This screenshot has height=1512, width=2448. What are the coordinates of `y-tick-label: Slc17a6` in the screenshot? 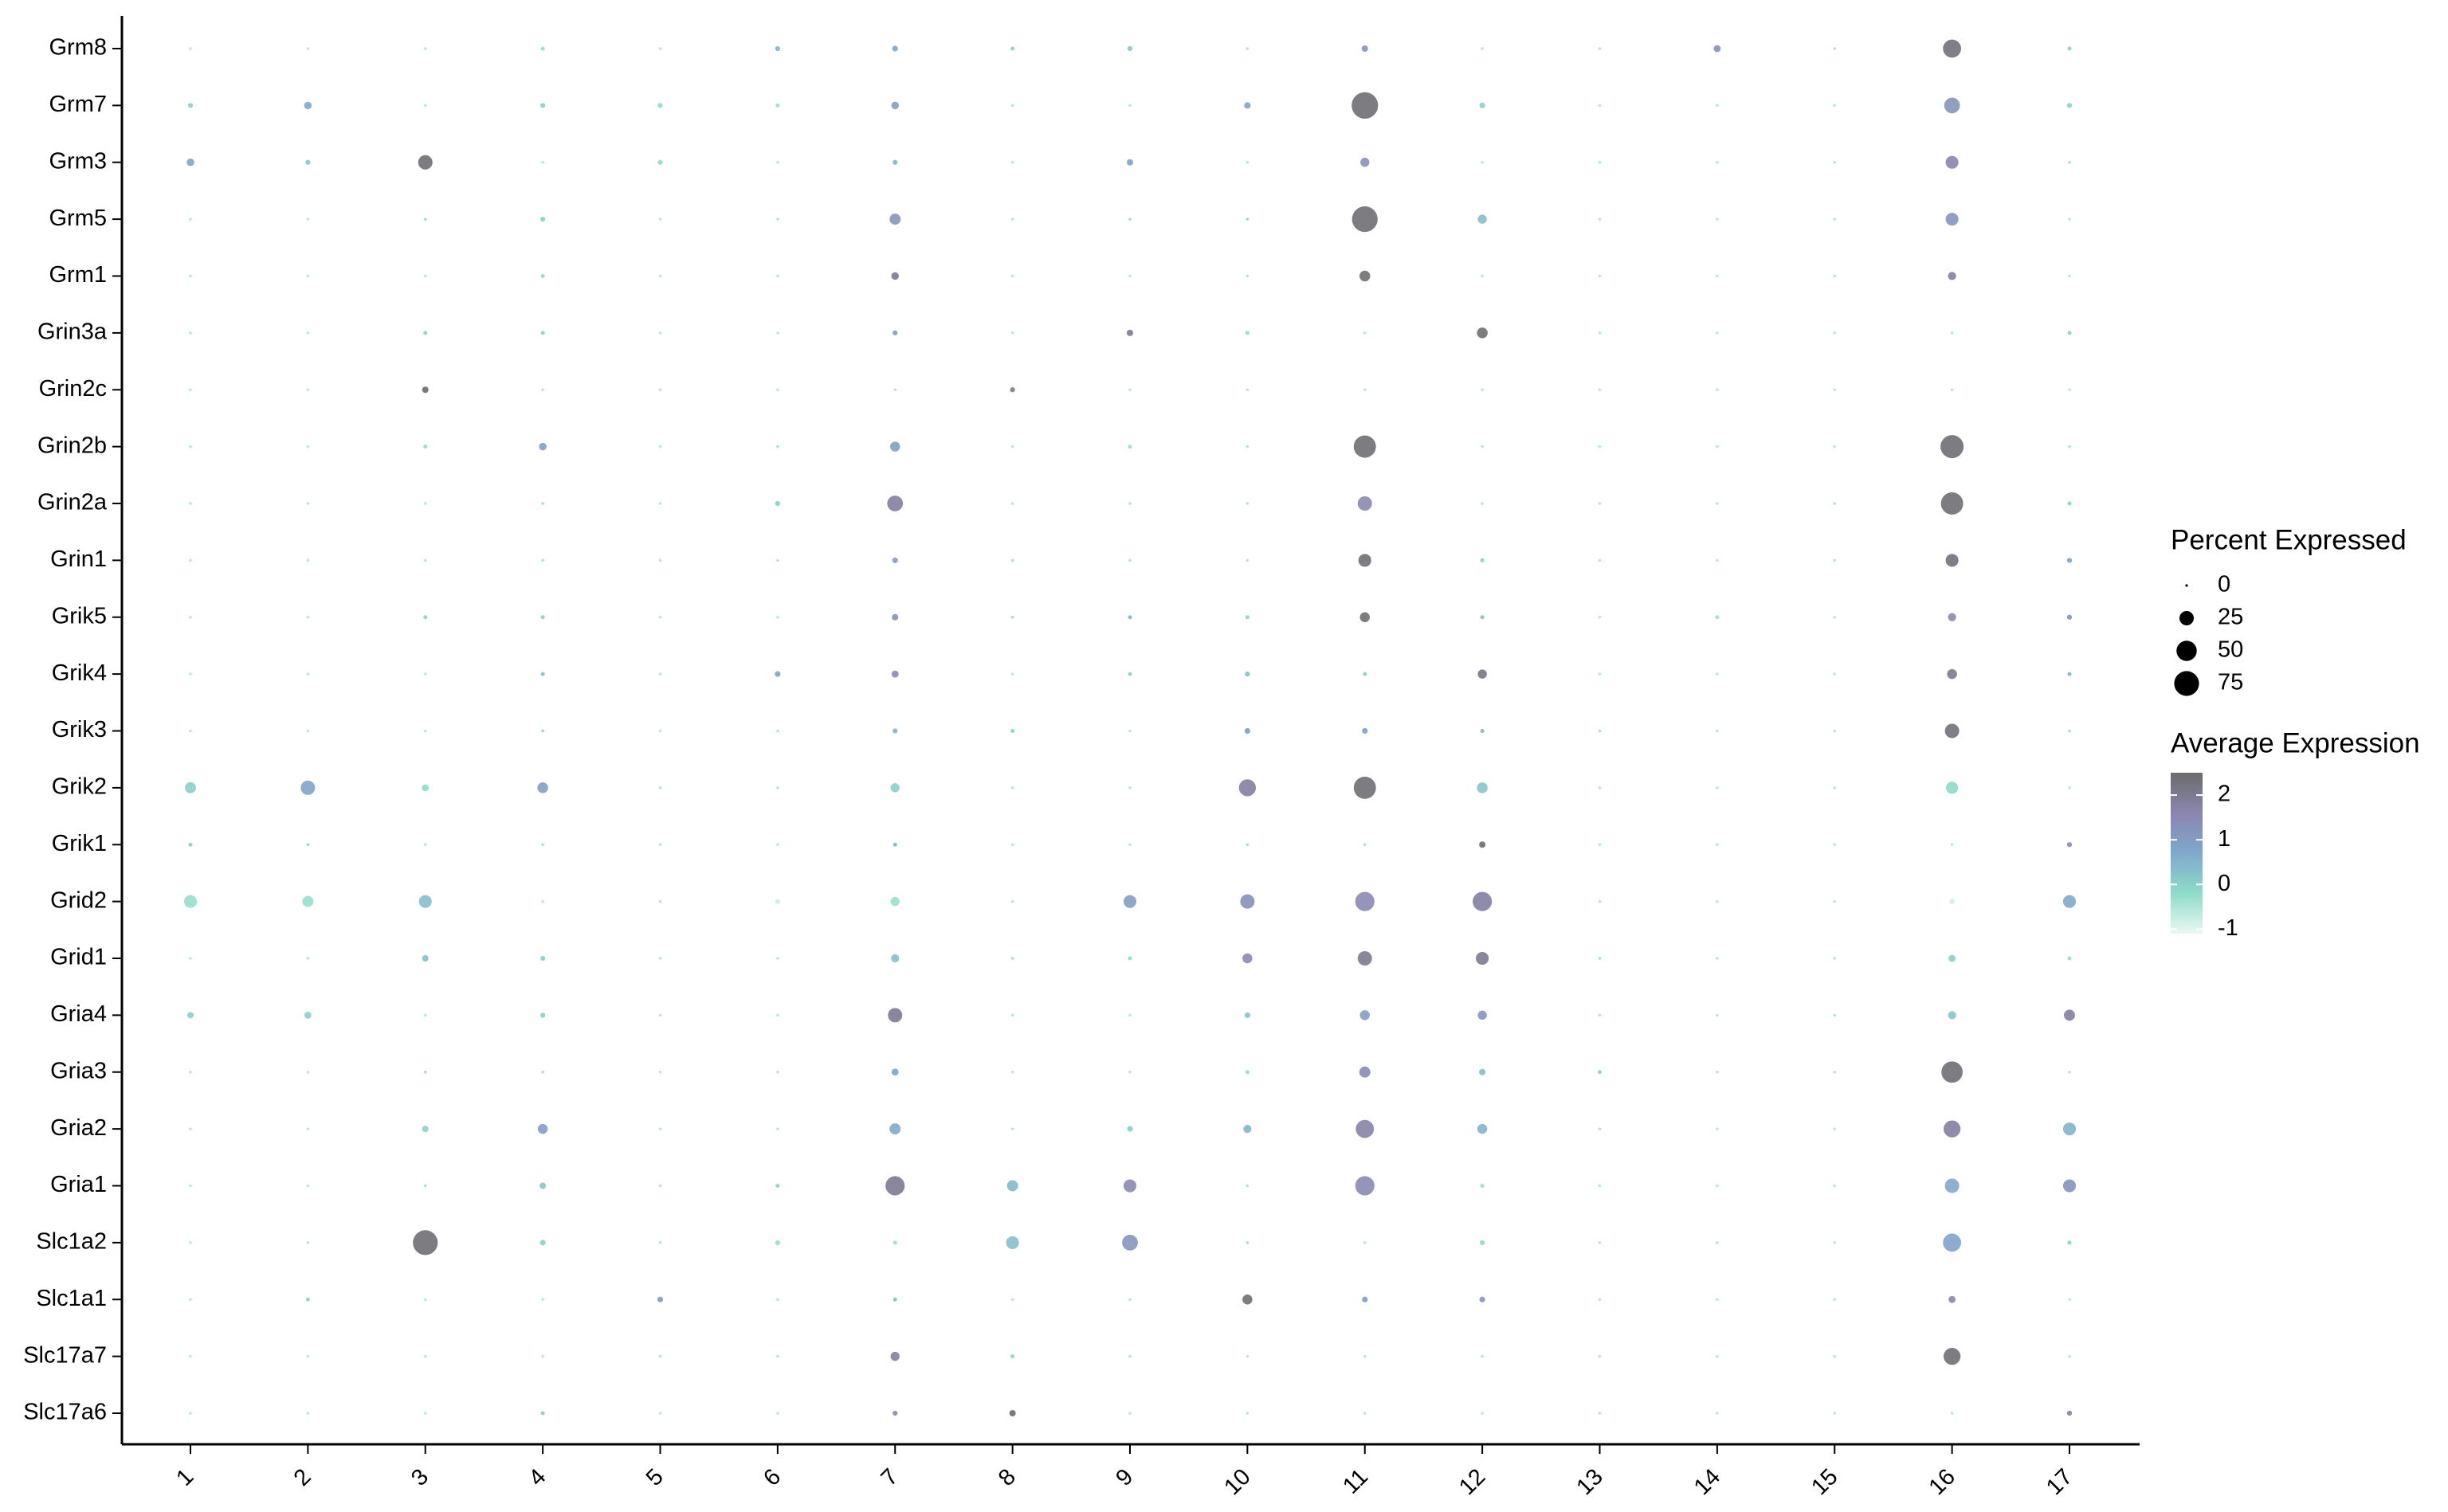 It's located at (65, 1413).